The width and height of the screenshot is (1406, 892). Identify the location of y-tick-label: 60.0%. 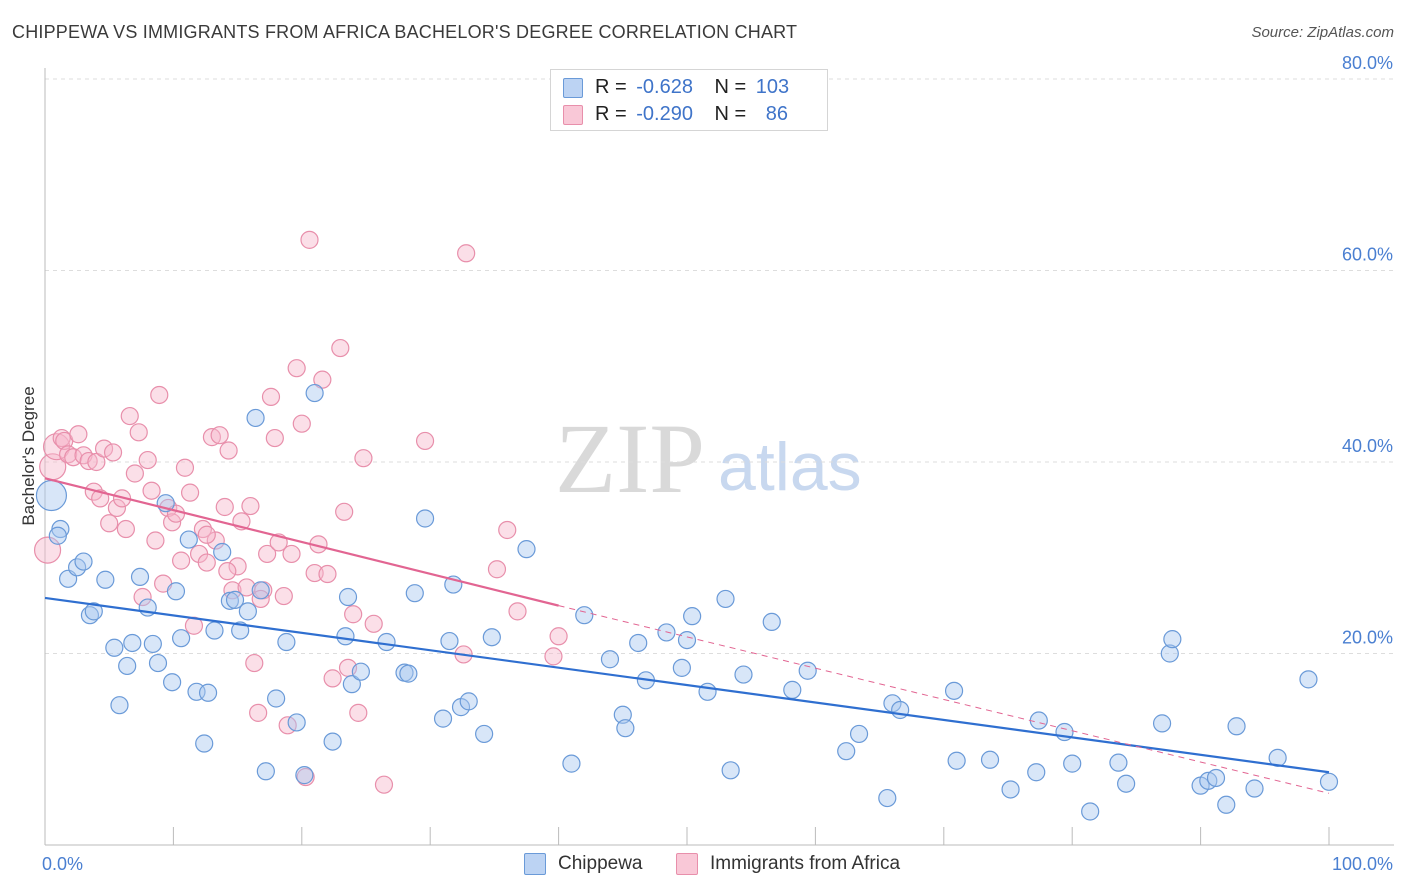
(1367, 255).